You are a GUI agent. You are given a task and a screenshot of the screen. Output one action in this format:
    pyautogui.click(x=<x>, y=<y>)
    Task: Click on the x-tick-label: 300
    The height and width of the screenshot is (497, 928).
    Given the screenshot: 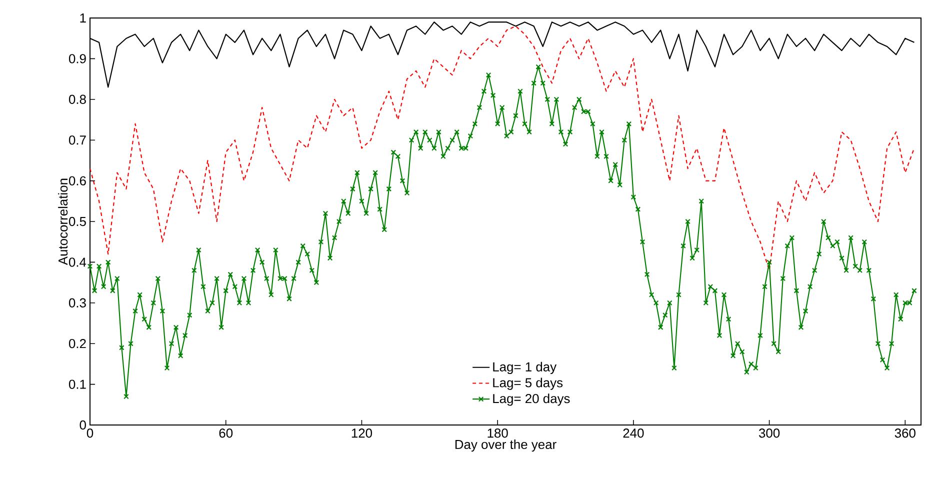 What is the action you would take?
    pyautogui.click(x=769, y=433)
    